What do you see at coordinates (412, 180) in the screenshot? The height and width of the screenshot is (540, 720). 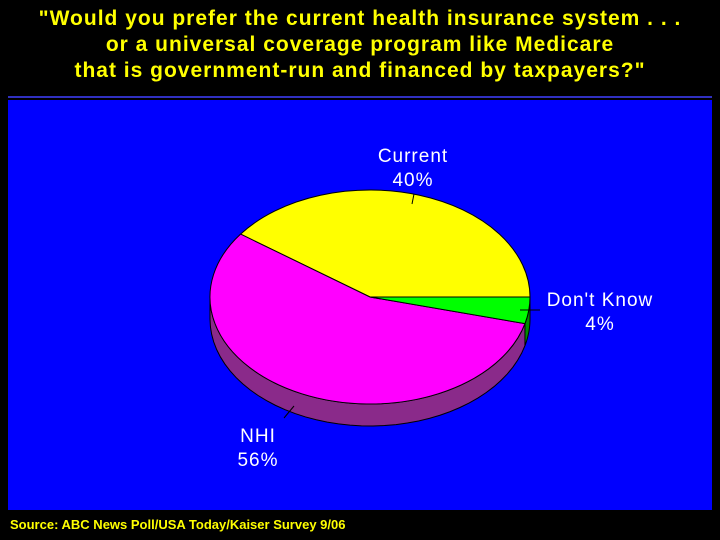 I see `slice-value-current: 40%` at bounding box center [412, 180].